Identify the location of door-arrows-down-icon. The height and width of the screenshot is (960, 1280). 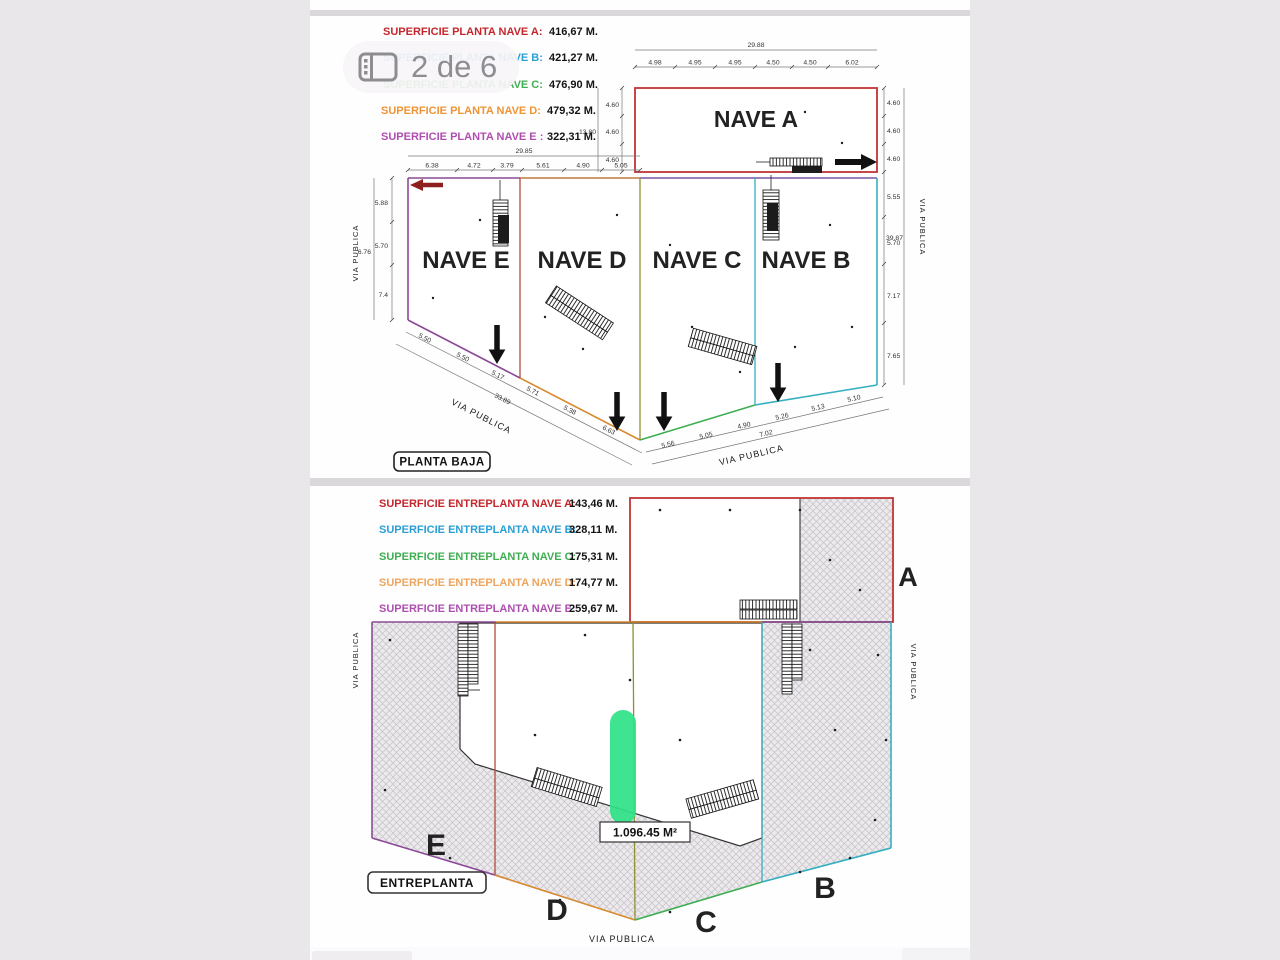
(637, 378).